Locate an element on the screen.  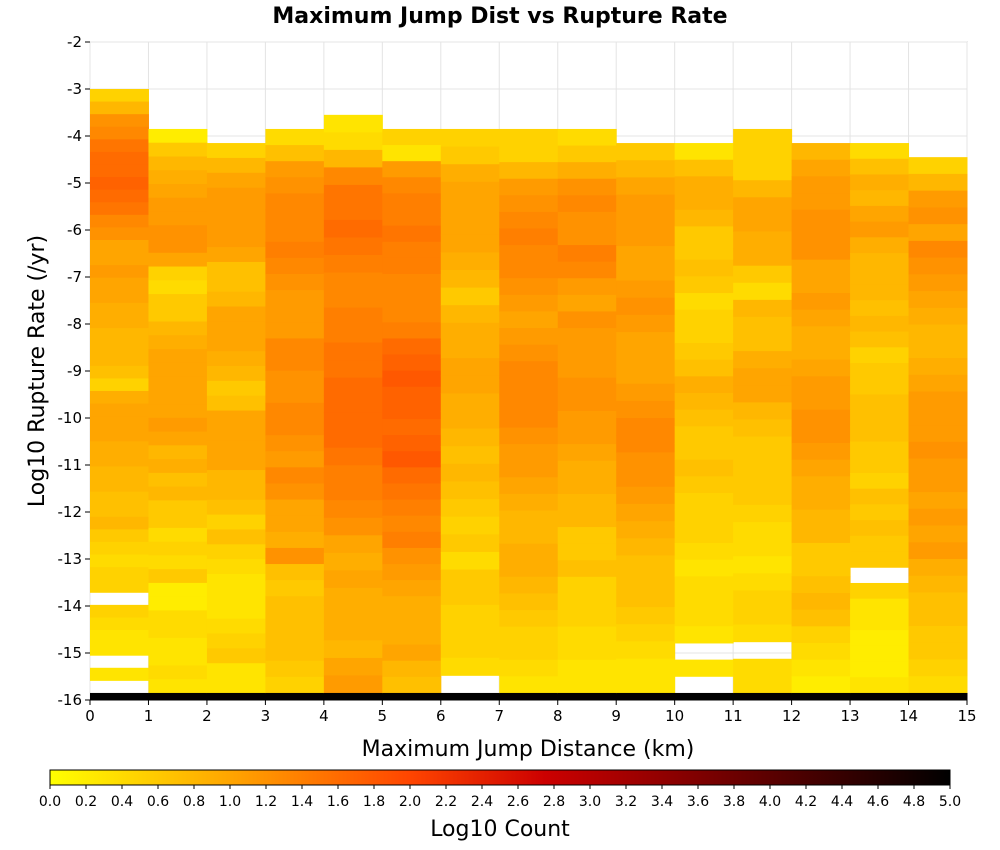
y-tick-label: -11 is located at coordinates (70, 465).